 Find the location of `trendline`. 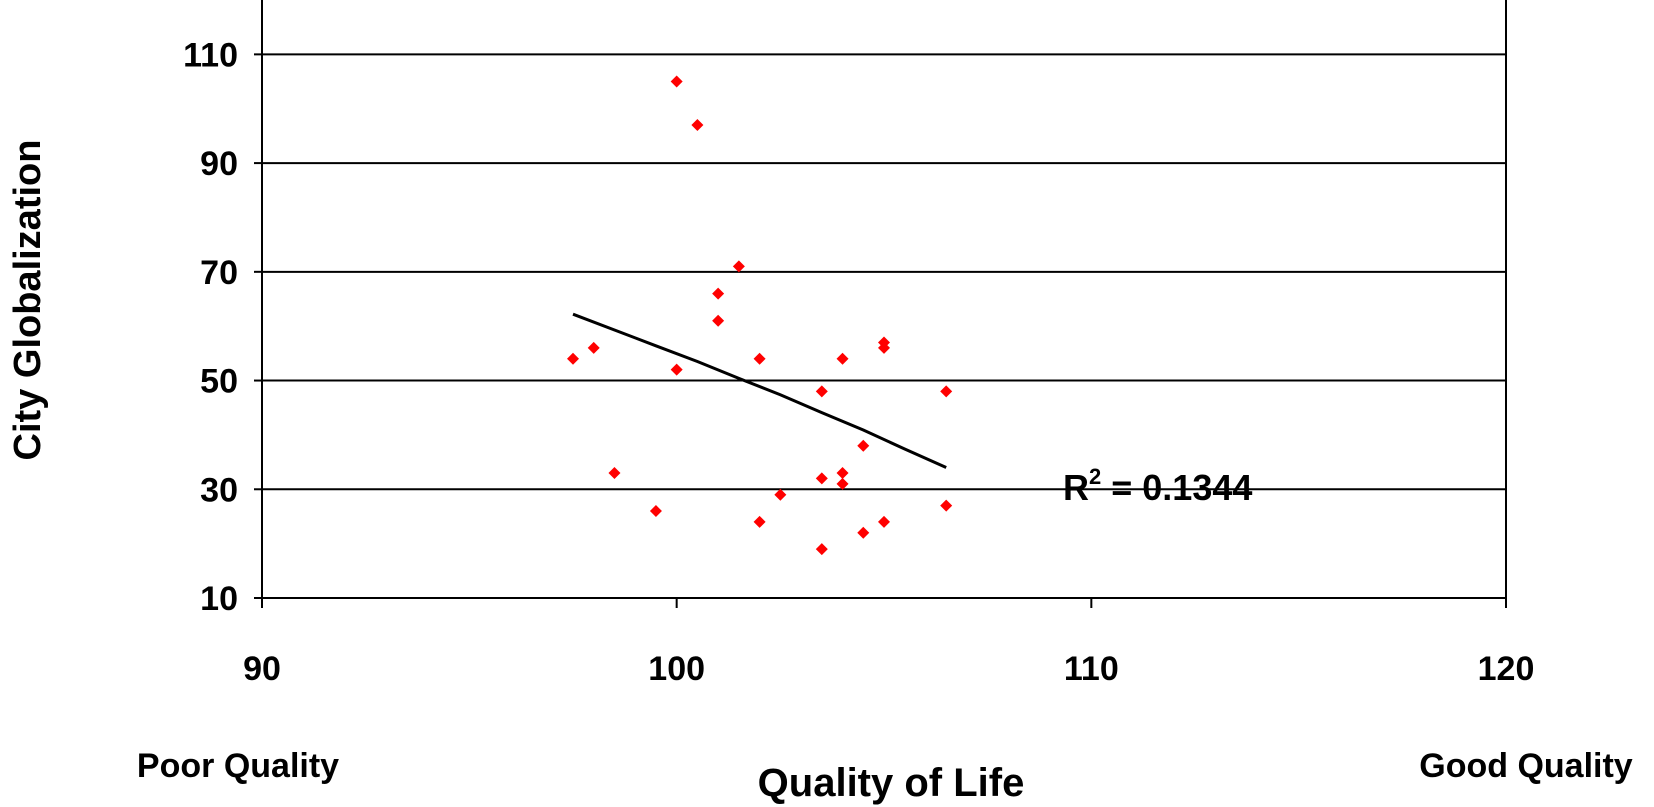

trendline is located at coordinates (759, 390).